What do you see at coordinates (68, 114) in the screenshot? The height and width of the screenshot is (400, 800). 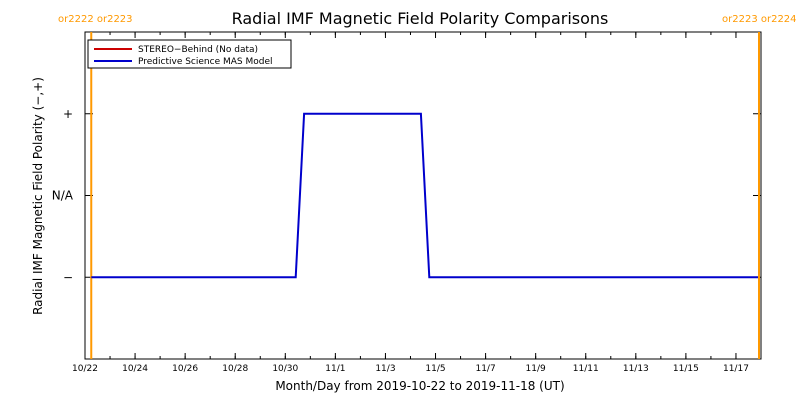 I see `y-tick-label: +` at bounding box center [68, 114].